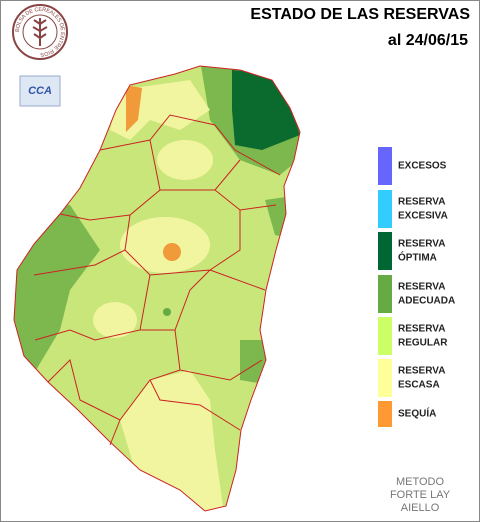 The height and width of the screenshot is (522, 480). Describe the element at coordinates (420, 482) in the screenshot. I see `method-line: METODO` at that location.